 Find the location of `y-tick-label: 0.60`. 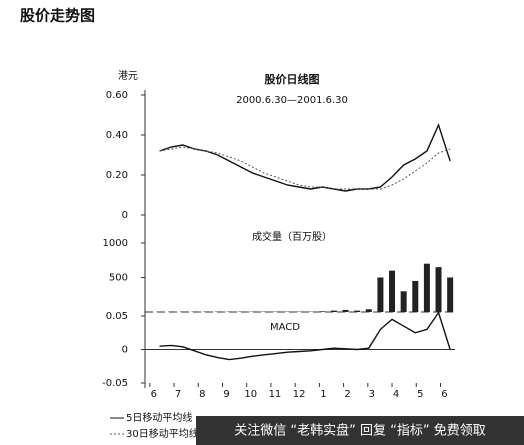

y-tick-label: 0.60 is located at coordinates (117, 95).